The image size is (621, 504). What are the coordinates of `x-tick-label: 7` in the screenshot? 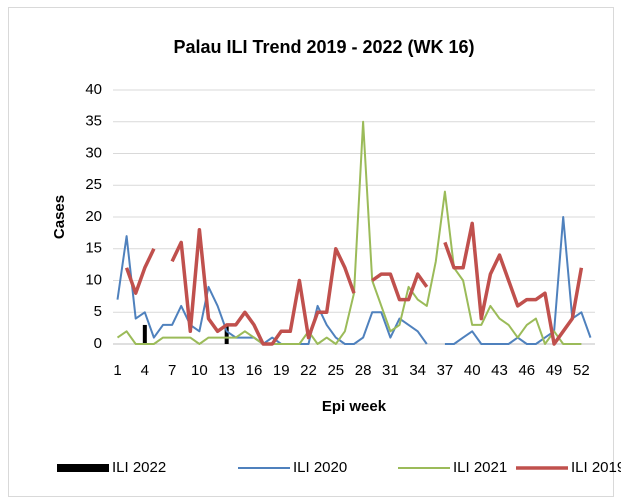 It's located at (172, 370).